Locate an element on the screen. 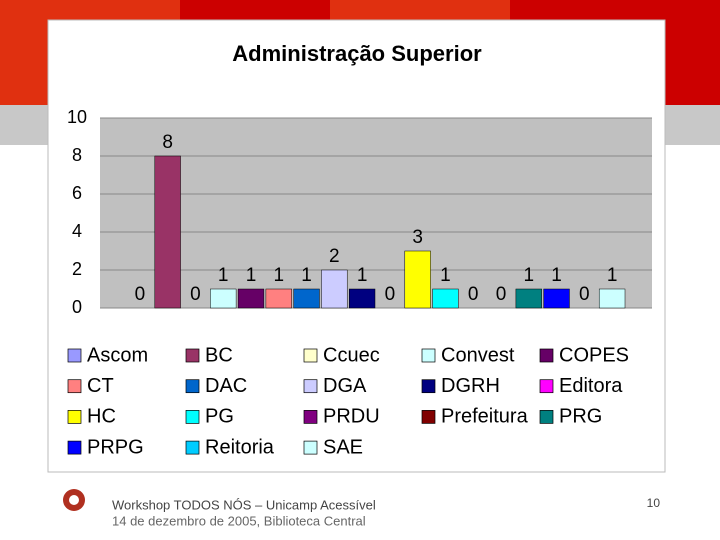 The image size is (720, 540). logo is located at coordinates (74, 500).